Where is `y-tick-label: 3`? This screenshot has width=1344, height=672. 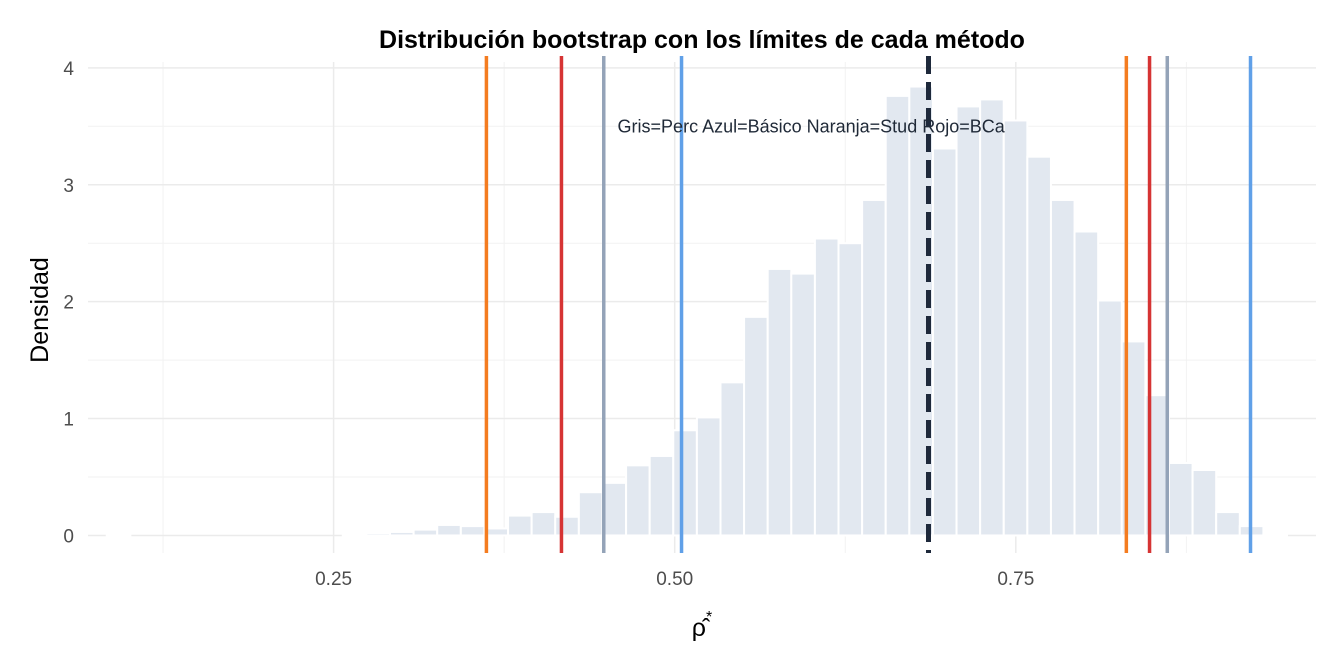 y-tick-label: 3 is located at coordinates (68, 186).